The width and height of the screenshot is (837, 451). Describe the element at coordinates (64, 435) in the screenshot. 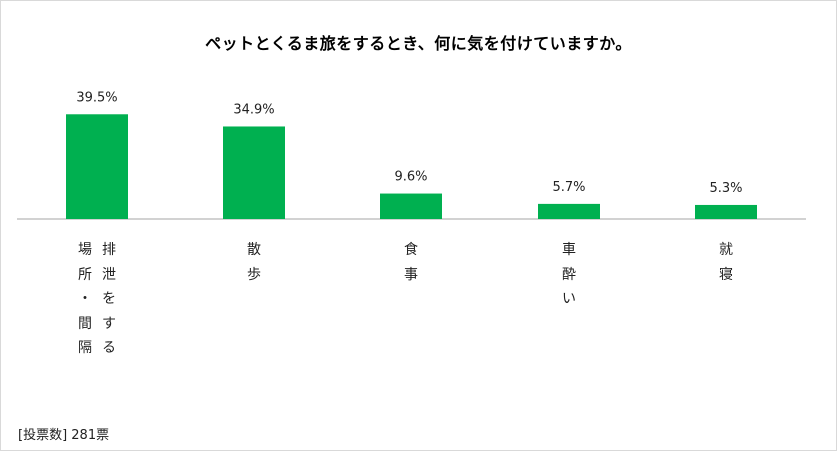

I see `footnote: [投票数] 281票` at that location.